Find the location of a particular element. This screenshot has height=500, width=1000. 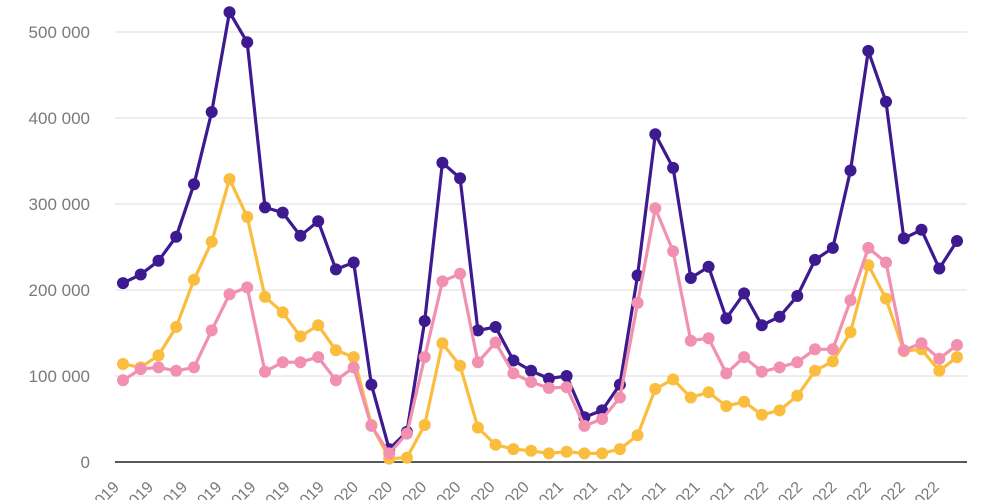

y-tick-label: 400 000 is located at coordinates (59, 118).